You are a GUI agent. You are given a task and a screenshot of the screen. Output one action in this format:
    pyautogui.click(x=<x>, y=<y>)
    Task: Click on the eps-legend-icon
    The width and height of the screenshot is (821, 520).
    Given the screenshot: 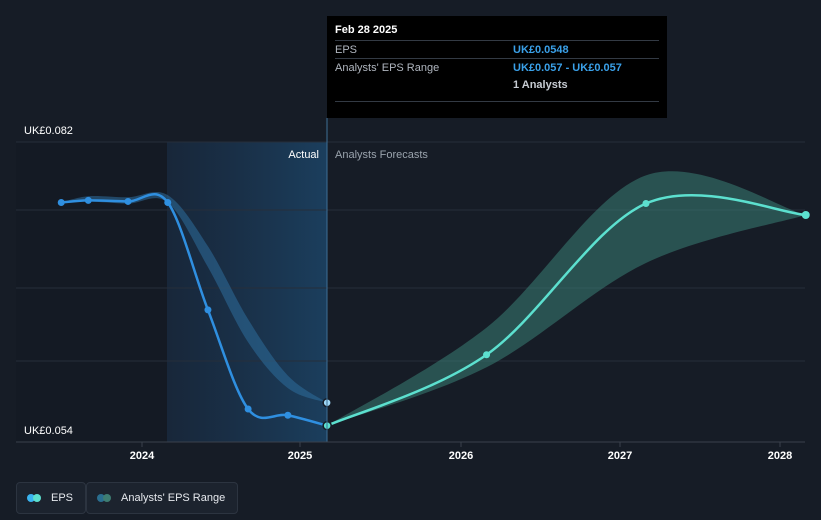 What is the action you would take?
    pyautogui.click(x=35, y=498)
    